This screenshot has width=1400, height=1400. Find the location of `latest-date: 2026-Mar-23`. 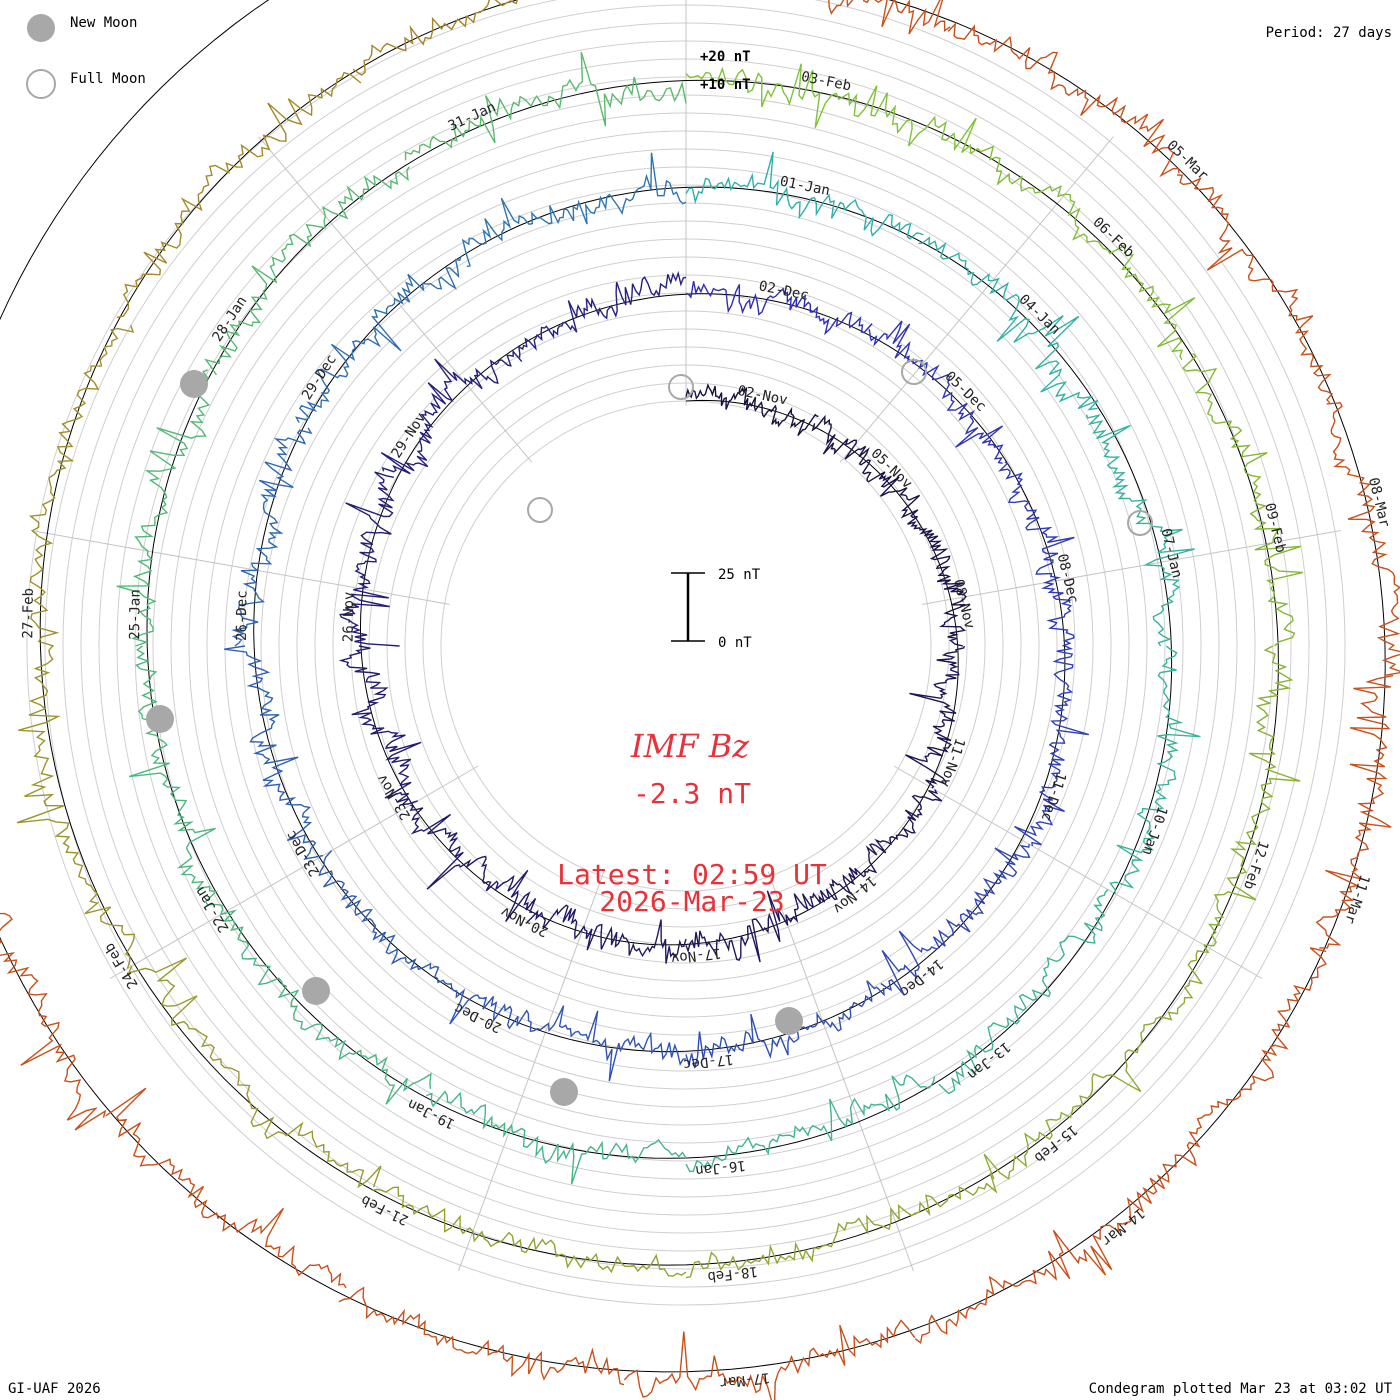

latest-date: 2026-Mar-23 is located at coordinates (691, 901).